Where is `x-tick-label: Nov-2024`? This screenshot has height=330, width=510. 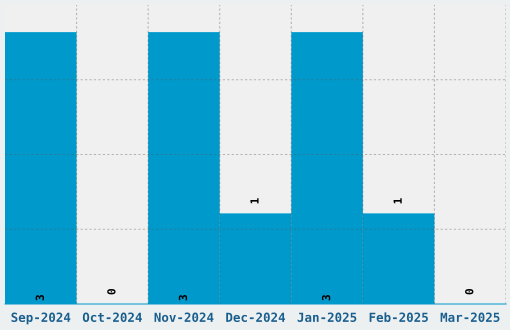 x-tick-label: Nov-2024 is located at coordinates (184, 317).